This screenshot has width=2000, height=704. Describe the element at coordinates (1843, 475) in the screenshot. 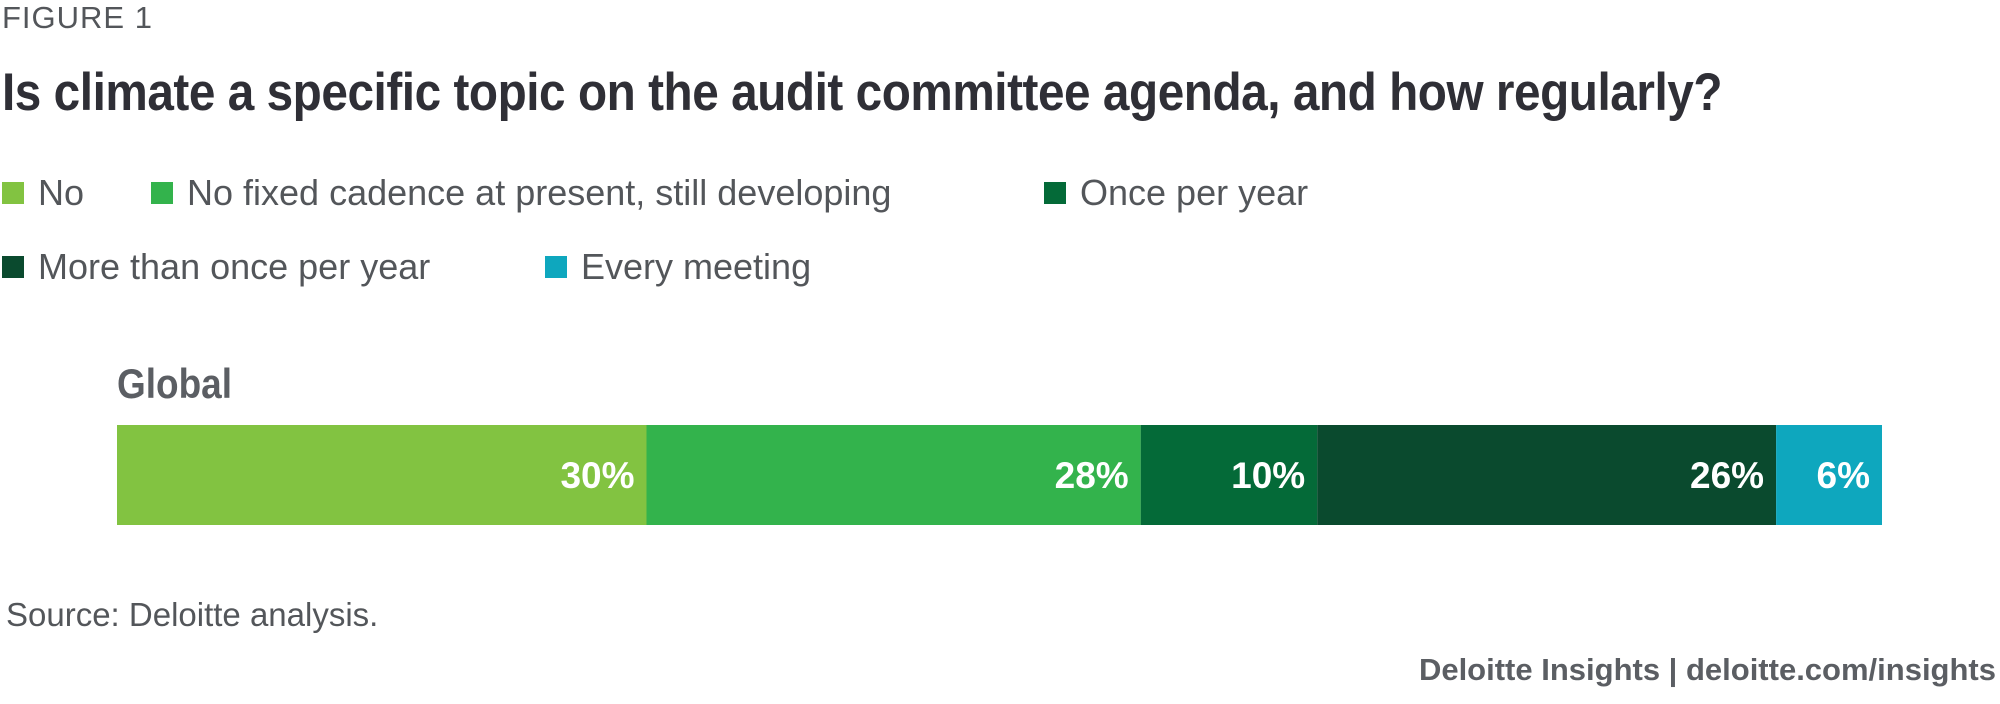

I see `data-label-every-meeting: 6%` at that location.